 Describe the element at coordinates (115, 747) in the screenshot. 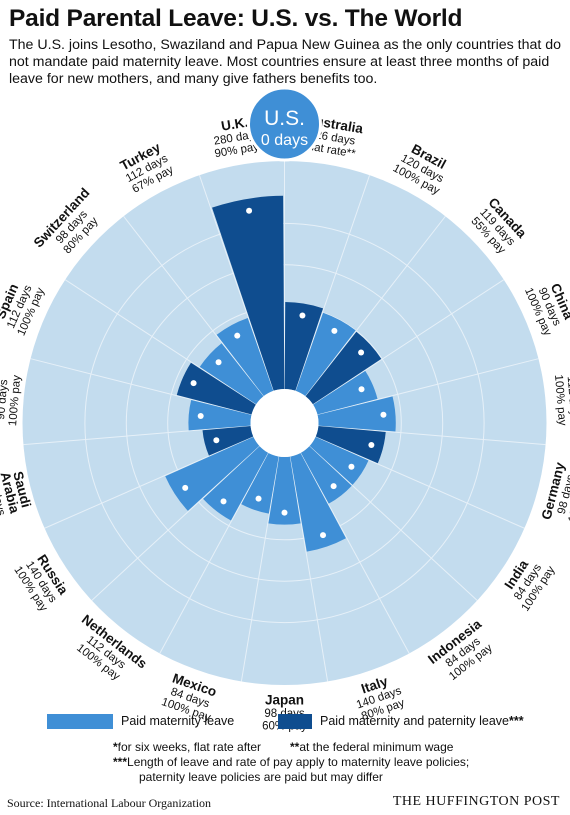

I see `footnote-1-mark: *` at that location.